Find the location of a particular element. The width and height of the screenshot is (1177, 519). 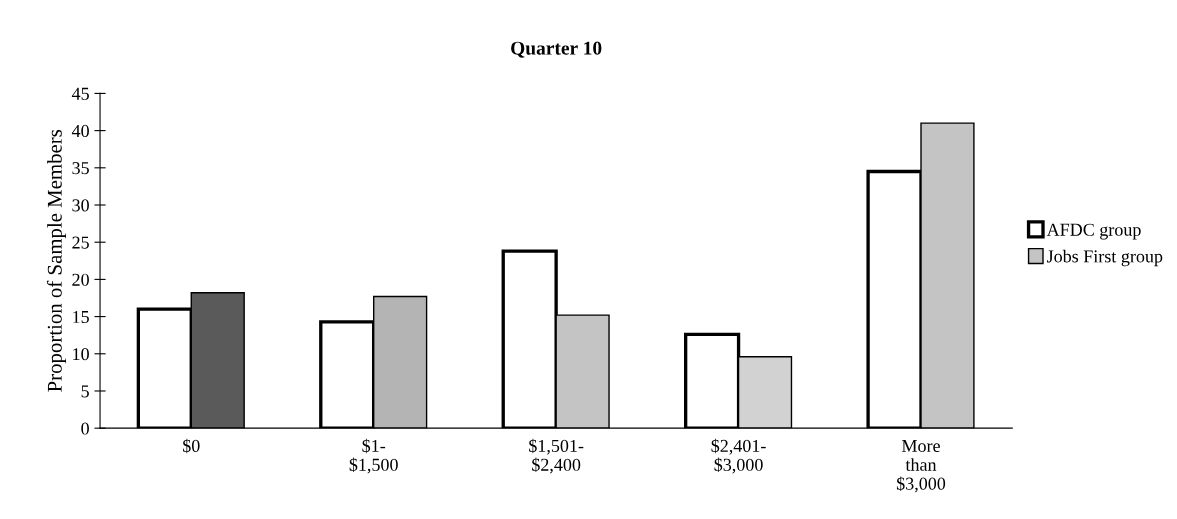

y-tick-label: 0 is located at coordinates (85, 428).